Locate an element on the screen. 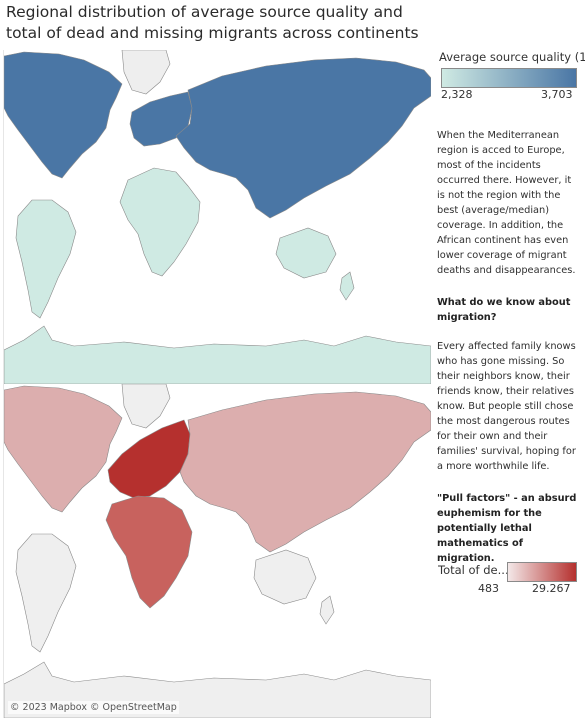  legend-dead-max: 29.267 is located at coordinates (551, 588).